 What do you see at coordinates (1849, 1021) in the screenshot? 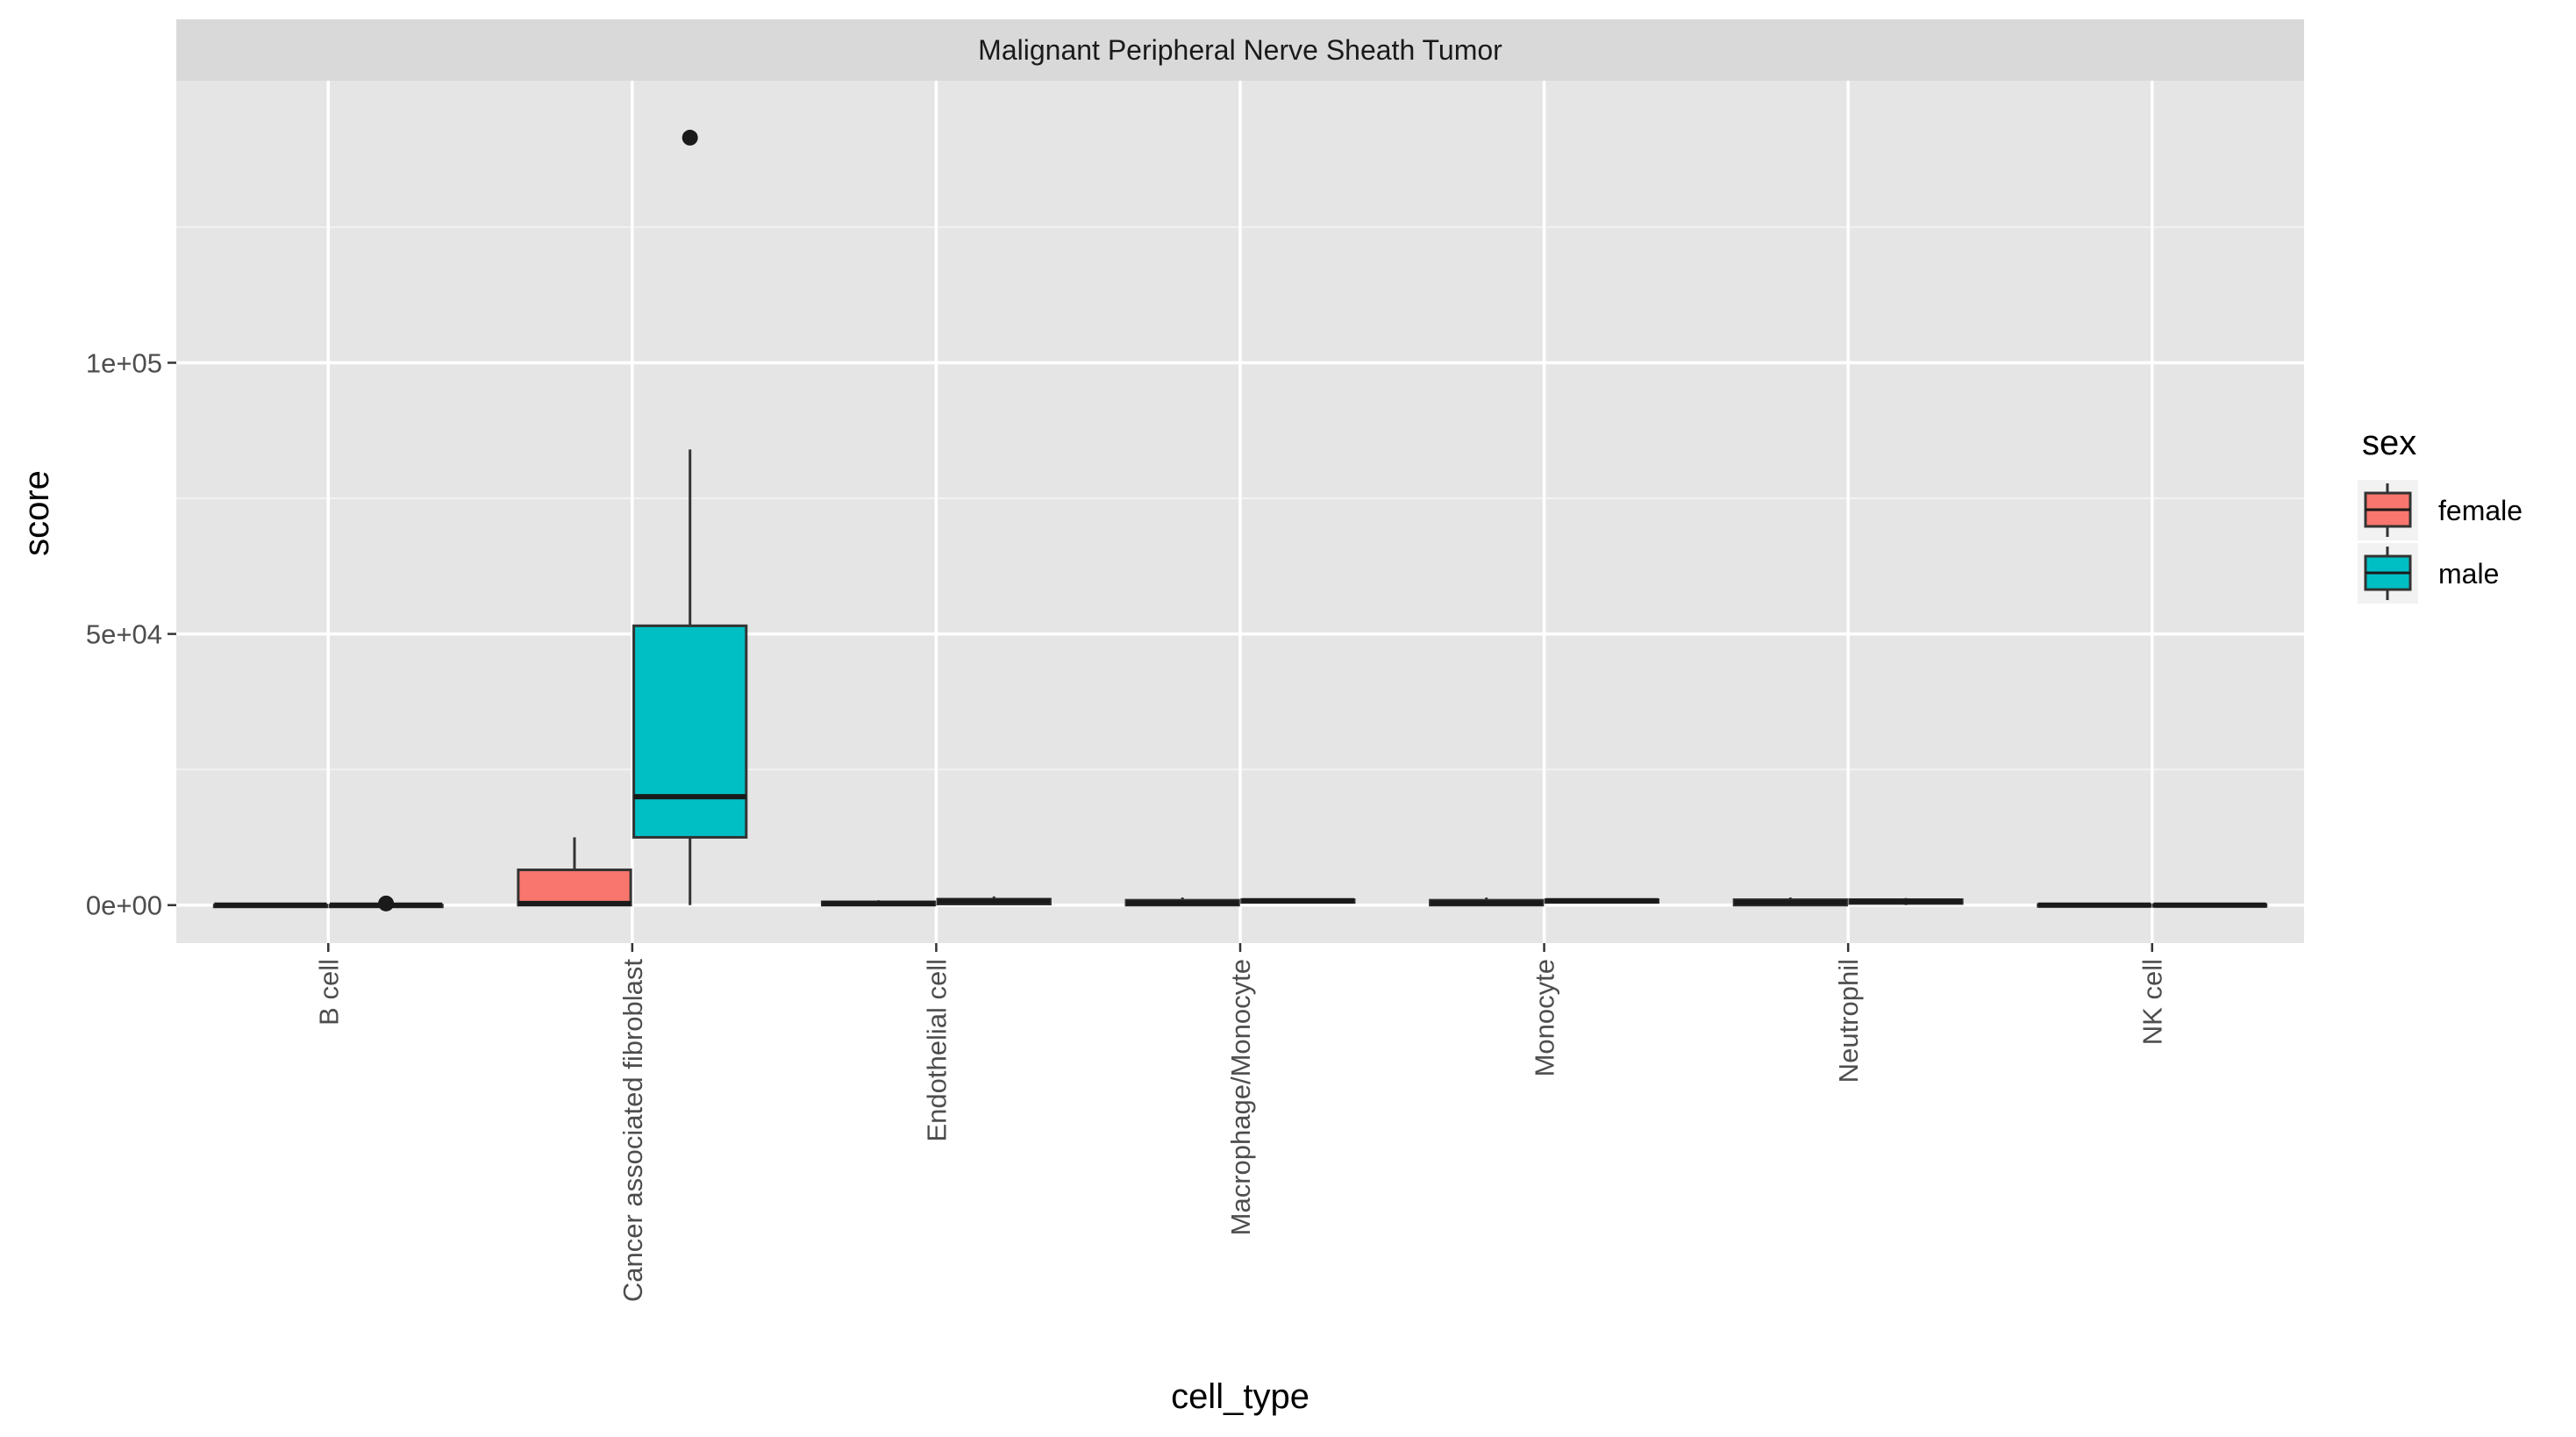
I see `x-tick-label: Neutrophil` at bounding box center [1849, 1021].